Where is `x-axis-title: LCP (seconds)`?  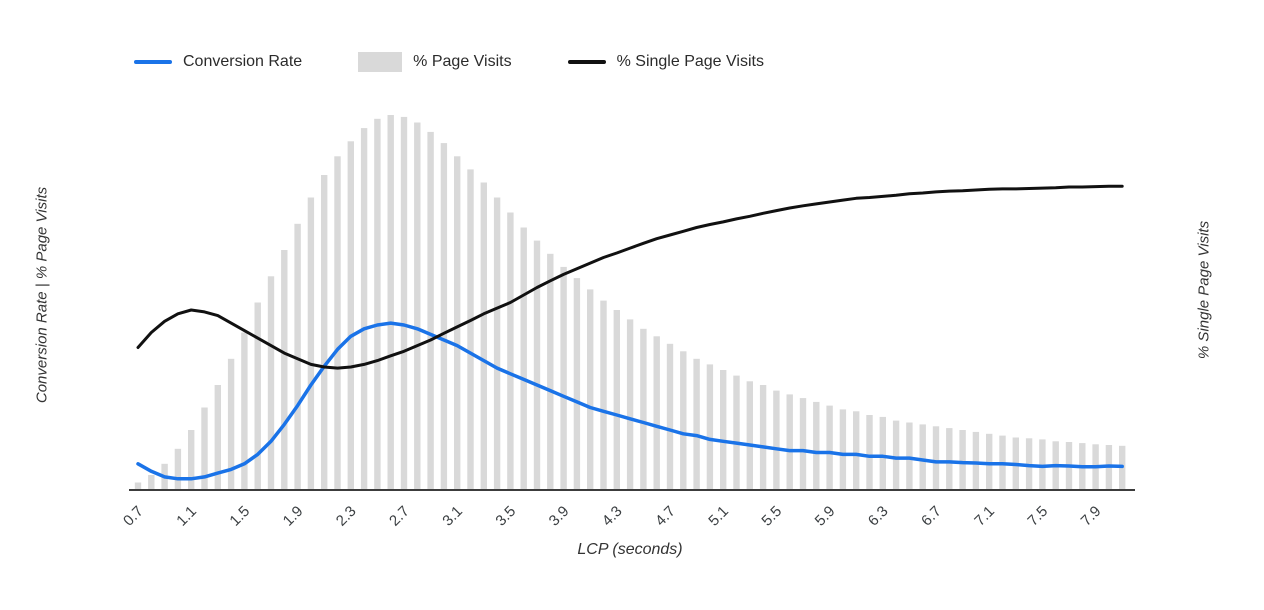
x-axis-title: LCP (seconds) is located at coordinates (630, 549).